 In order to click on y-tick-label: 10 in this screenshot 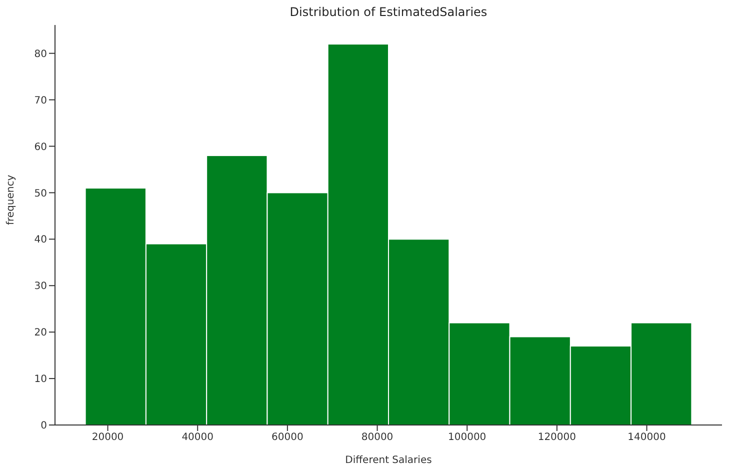, I will do `click(40, 380)`.